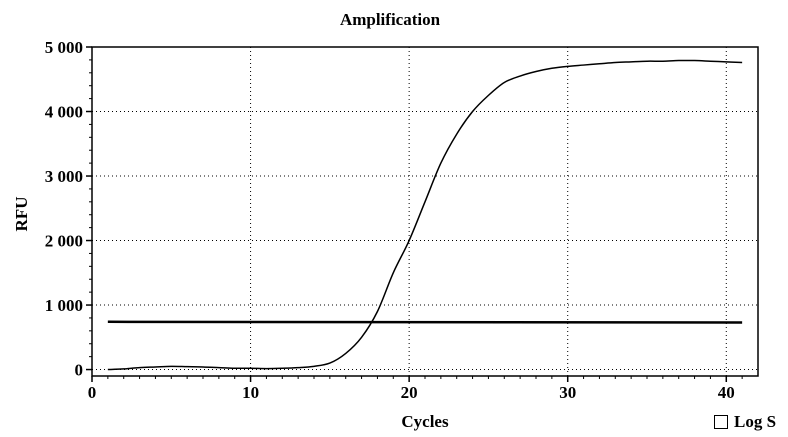 This screenshot has height=437, width=788. What do you see at coordinates (390, 19) in the screenshot?
I see `chart-title: Amplification` at bounding box center [390, 19].